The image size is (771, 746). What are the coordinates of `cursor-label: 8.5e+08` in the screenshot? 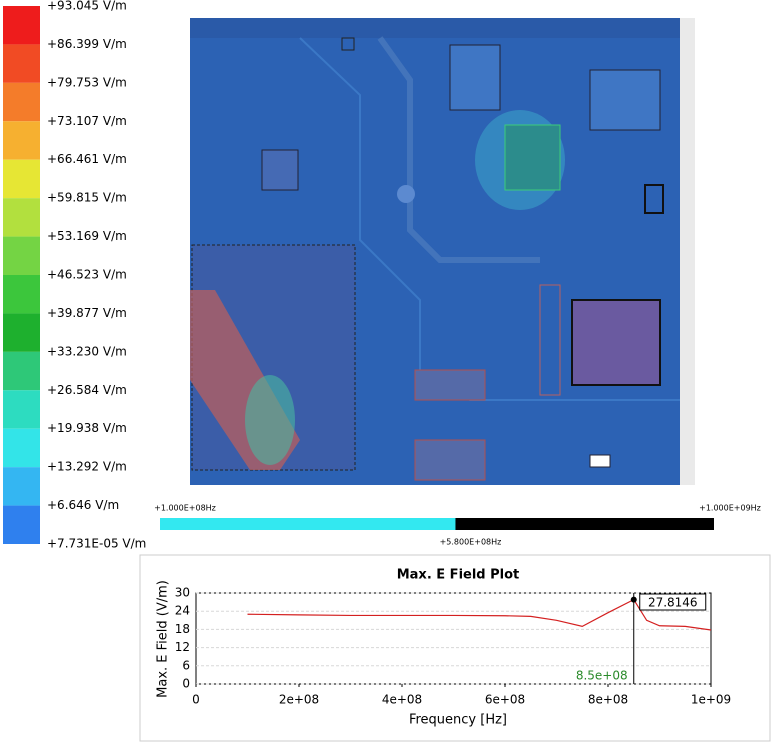 It's located at (602, 676).